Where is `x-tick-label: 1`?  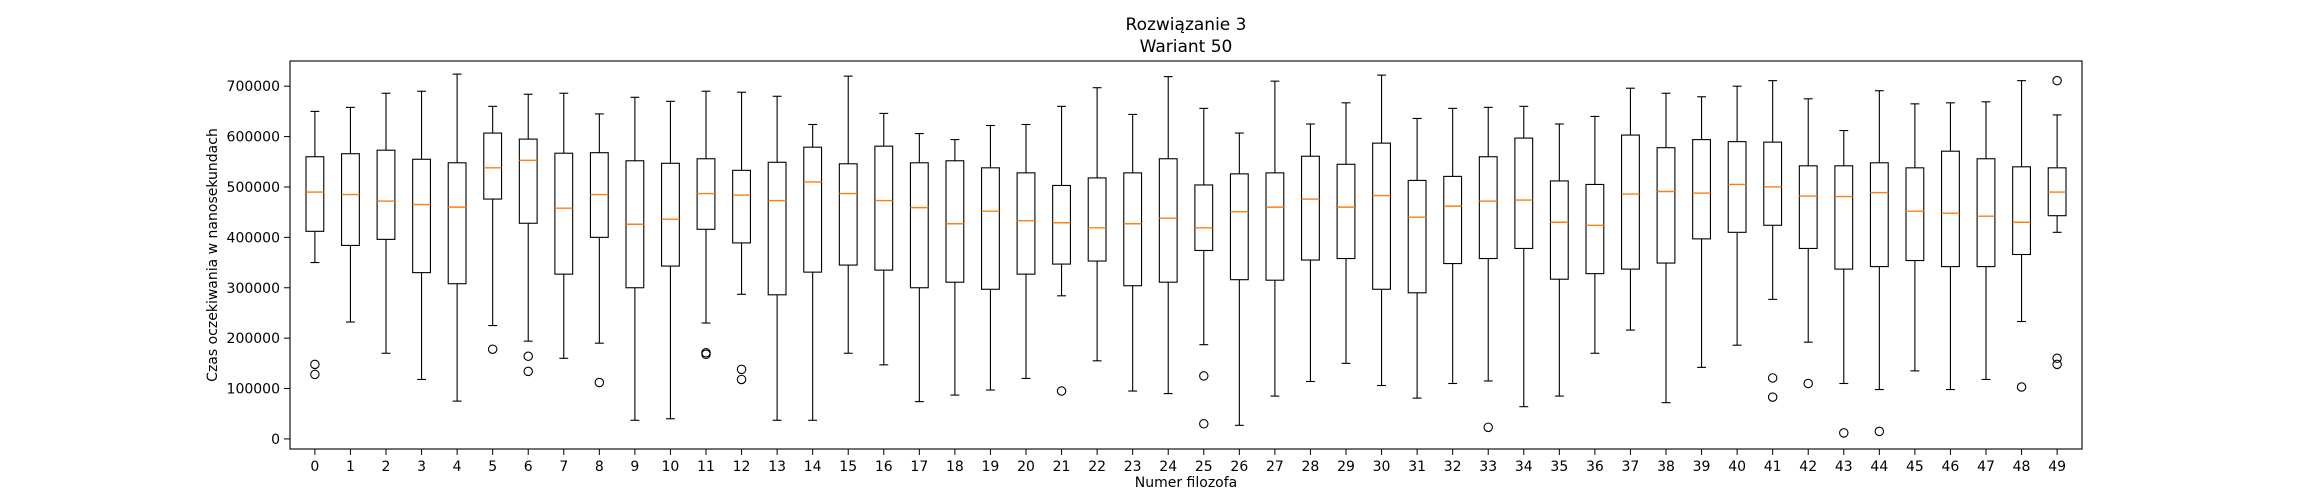
x-tick-label: 1 is located at coordinates (350, 467).